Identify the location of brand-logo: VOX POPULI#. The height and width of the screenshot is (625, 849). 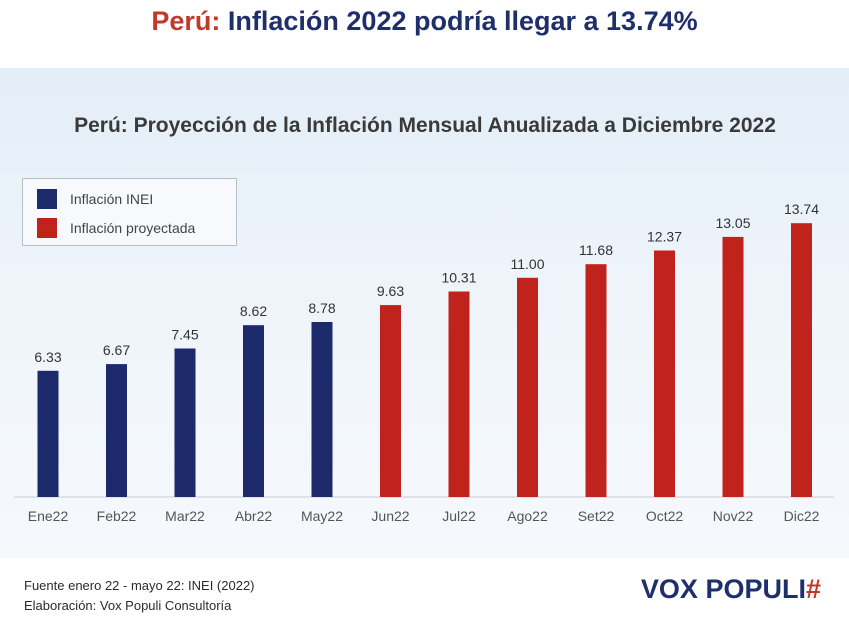
(731, 589).